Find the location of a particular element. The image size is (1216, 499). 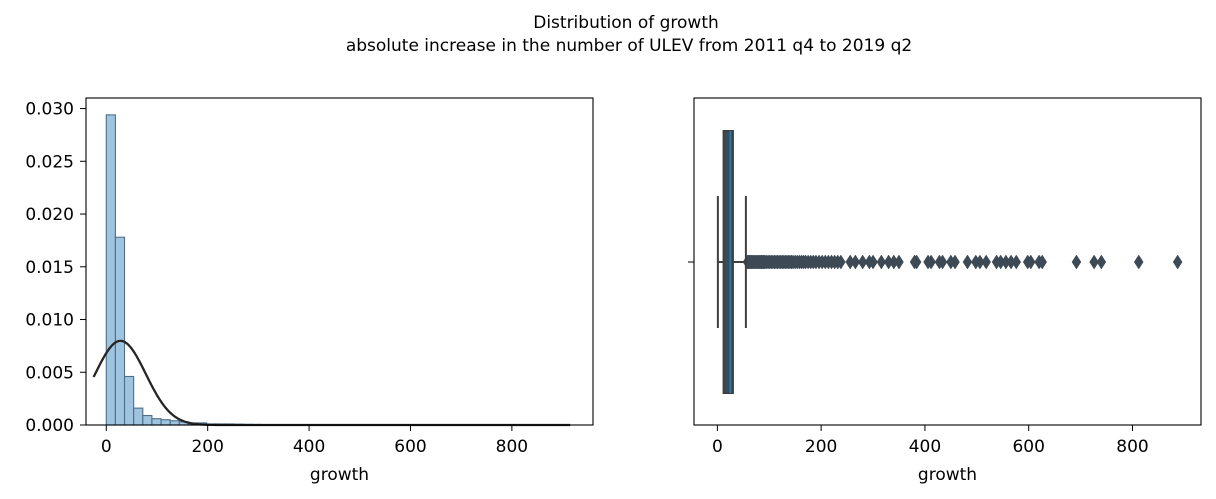

y-tick-label: 0.005 is located at coordinates (49, 373).